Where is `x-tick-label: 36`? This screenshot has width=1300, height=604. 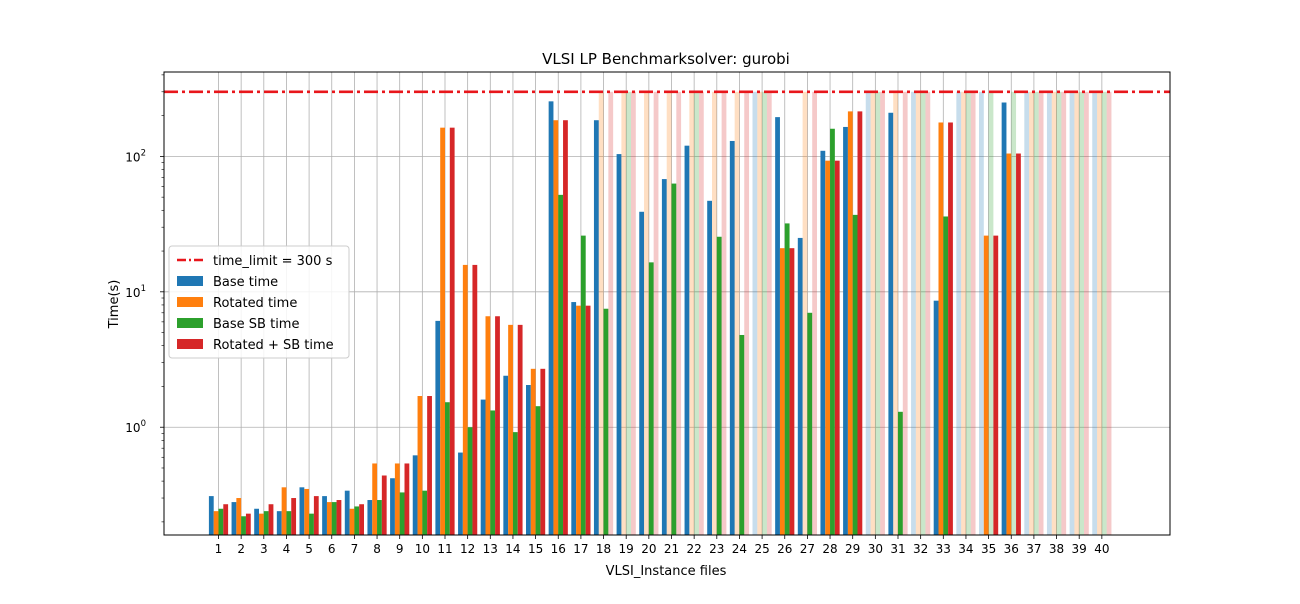 x-tick-label: 36 is located at coordinates (1011, 549).